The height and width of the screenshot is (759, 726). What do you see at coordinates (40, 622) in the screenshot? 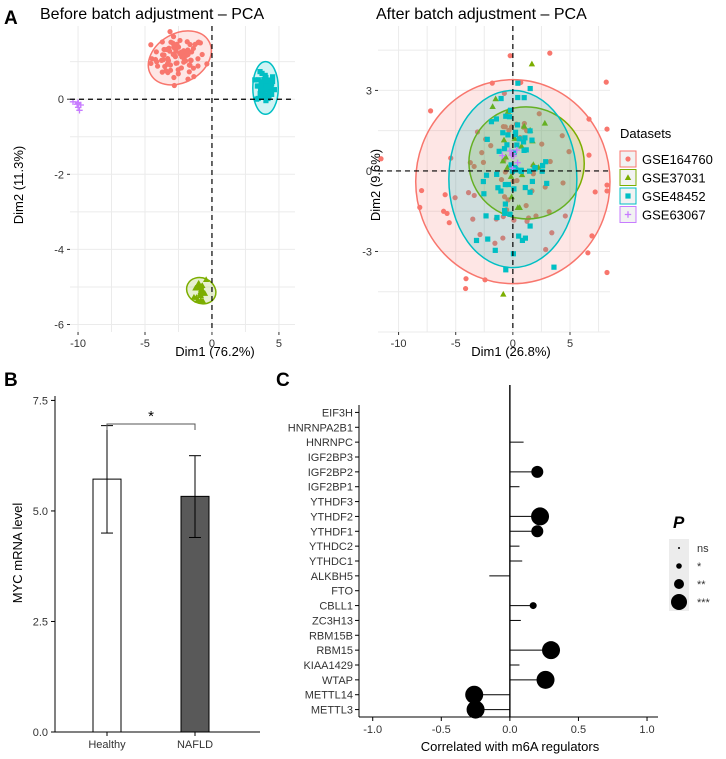
I see `bar-y-tick-label: 2.5` at bounding box center [40, 622].